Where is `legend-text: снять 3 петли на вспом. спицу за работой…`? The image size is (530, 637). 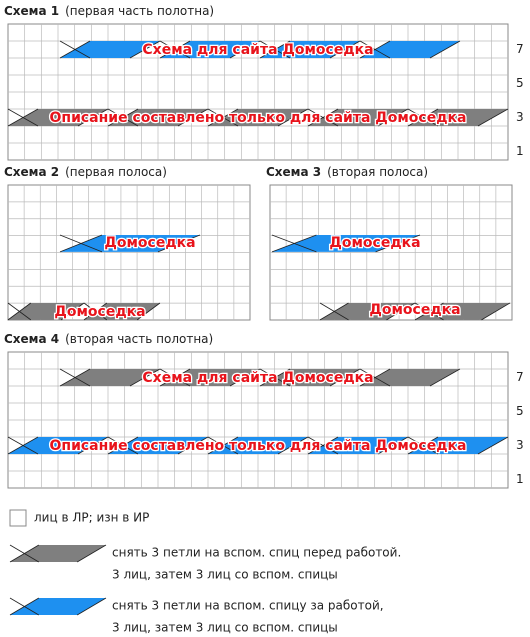
legend-text: снять 3 петли на вспом. спицу за работой… is located at coordinates (248, 606).